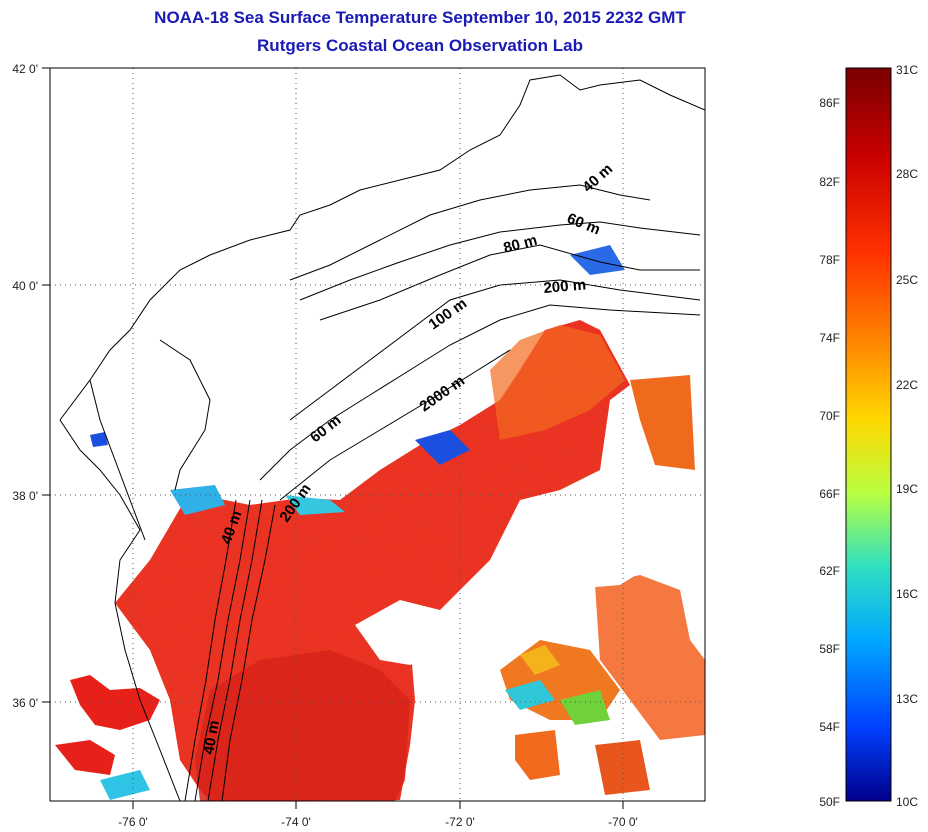  I want to click on isobath-40-north, so click(470, 232).